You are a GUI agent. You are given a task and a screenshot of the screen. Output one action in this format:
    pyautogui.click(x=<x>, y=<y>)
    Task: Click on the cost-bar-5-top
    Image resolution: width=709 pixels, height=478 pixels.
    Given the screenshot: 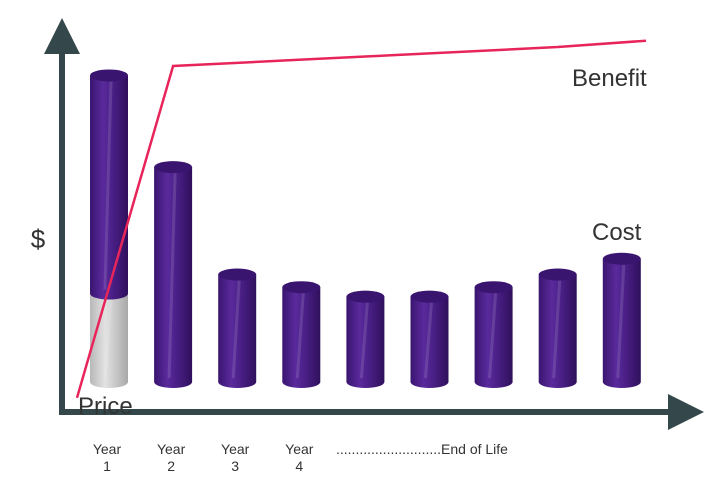 What is the action you would take?
    pyautogui.click(x=365, y=296)
    